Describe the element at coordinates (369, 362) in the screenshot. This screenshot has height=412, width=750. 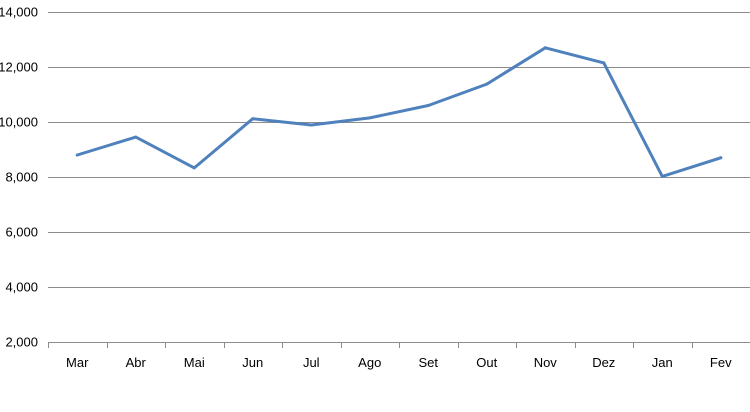
I see `x-tick-label: Ago` at that location.